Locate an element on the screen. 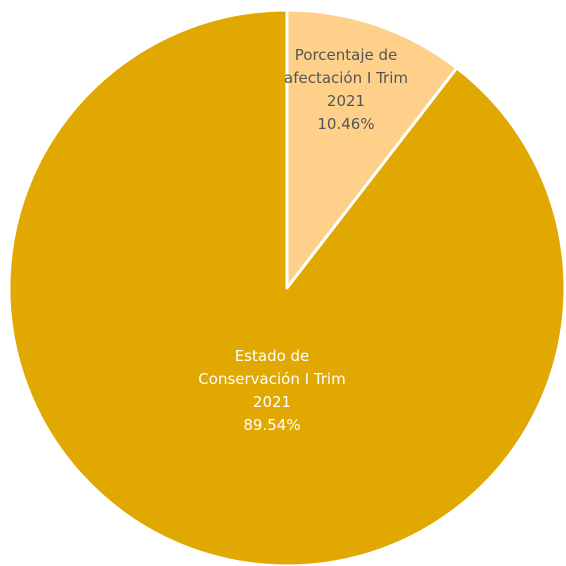  slice-label-1: Estado de Conservación I Trim 2021 89.54% is located at coordinates (271, 390).